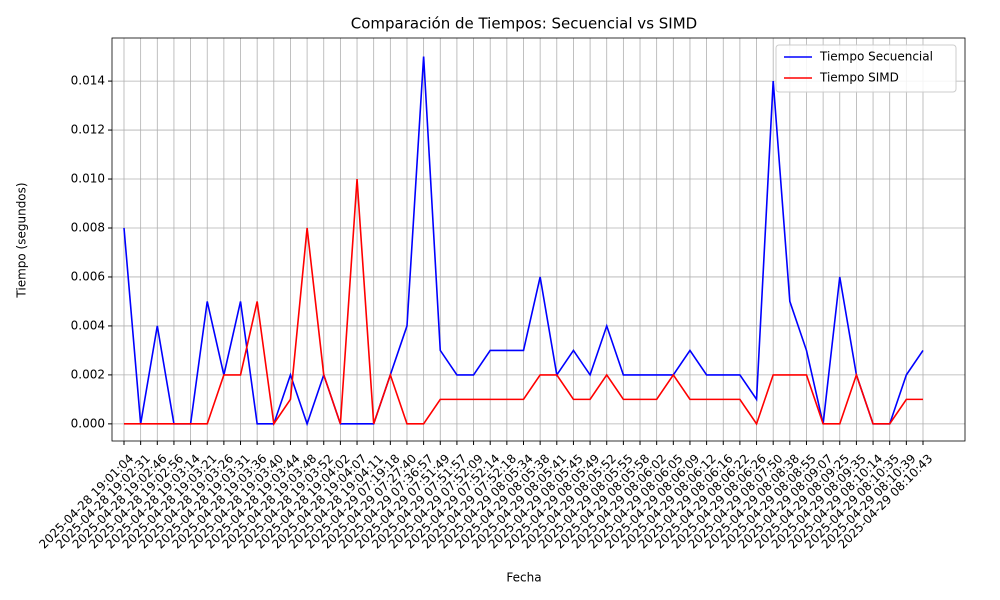 This screenshot has height=600, width=1000. What do you see at coordinates (876, 57) in the screenshot?
I see `legend-label: Tiempo Secuencial` at bounding box center [876, 57].